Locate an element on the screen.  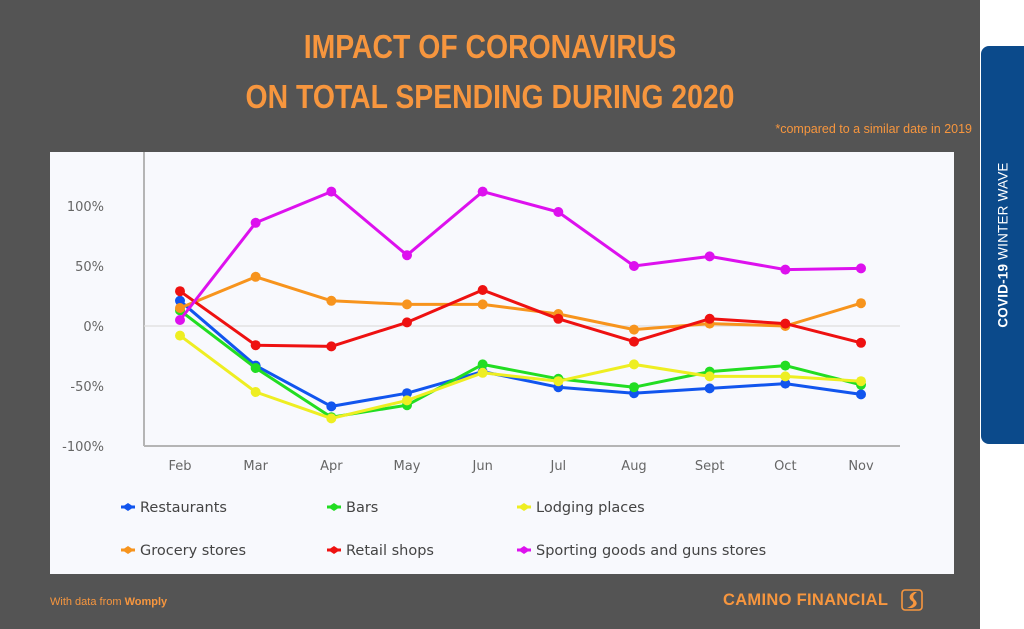
x-tick-label: Feb is located at coordinates (179, 466).